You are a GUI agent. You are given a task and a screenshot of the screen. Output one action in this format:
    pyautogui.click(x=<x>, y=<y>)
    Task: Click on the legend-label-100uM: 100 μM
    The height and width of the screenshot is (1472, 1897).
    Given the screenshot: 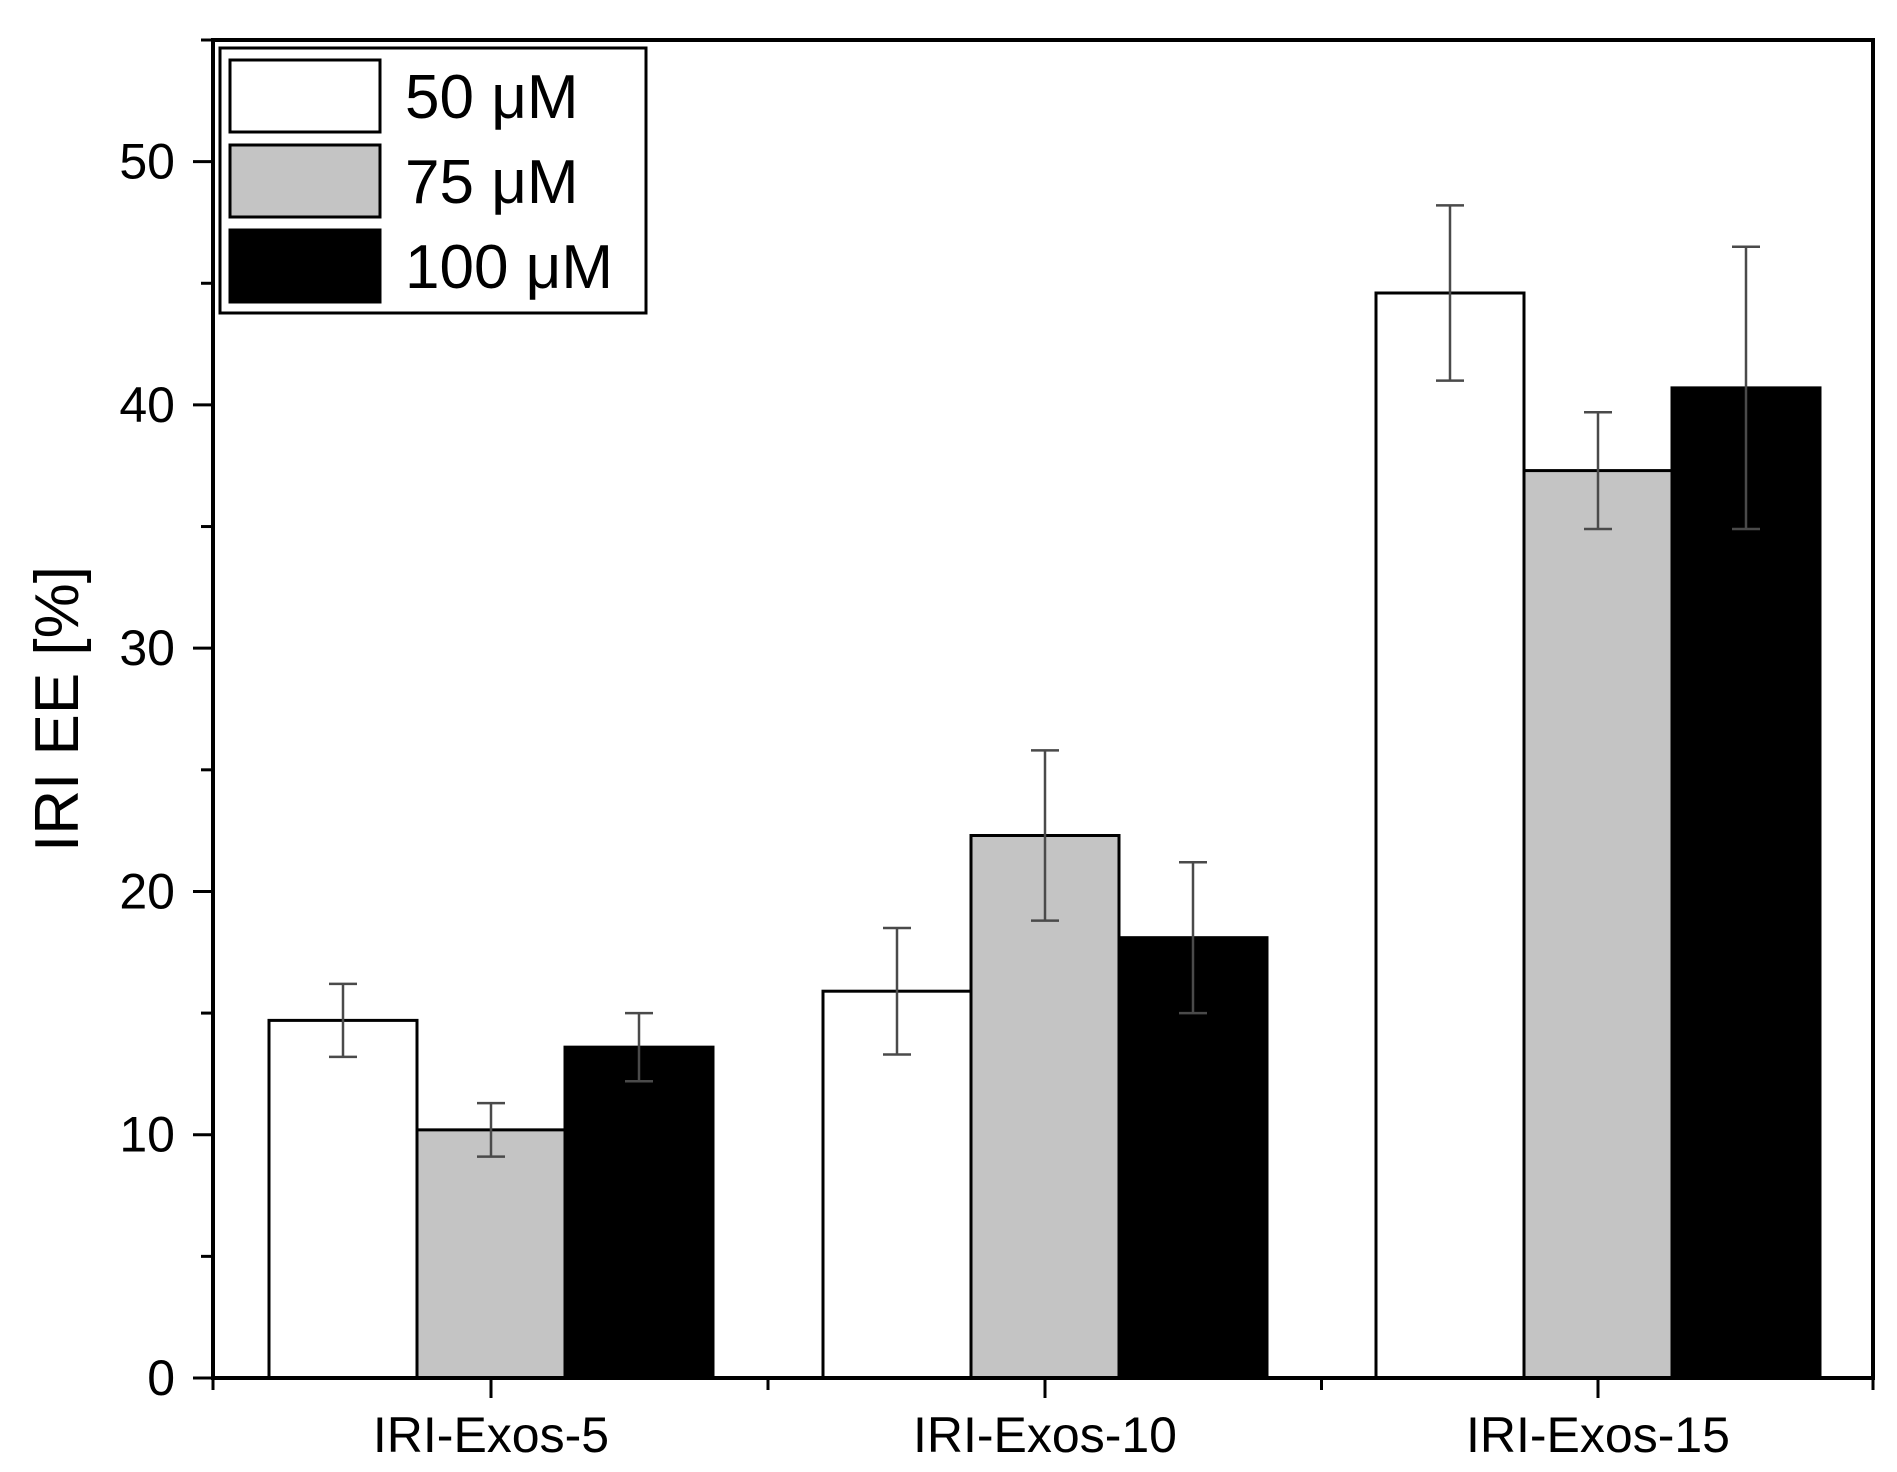 What is the action you would take?
    pyautogui.click(x=509, y=267)
    